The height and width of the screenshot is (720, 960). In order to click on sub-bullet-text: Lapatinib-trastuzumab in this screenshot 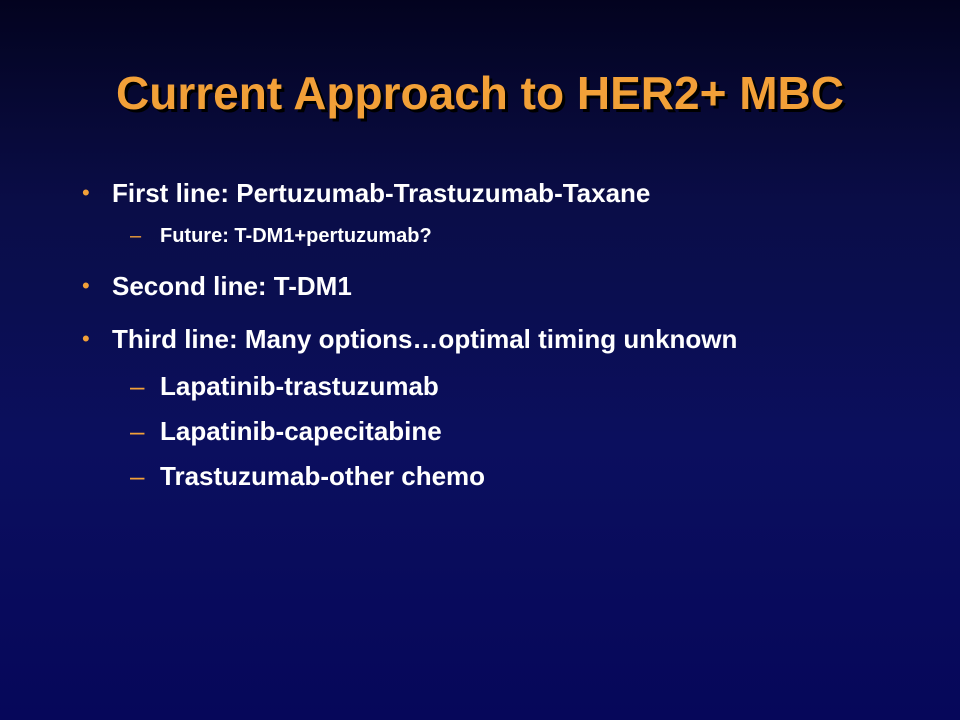, I will do `click(299, 386)`.